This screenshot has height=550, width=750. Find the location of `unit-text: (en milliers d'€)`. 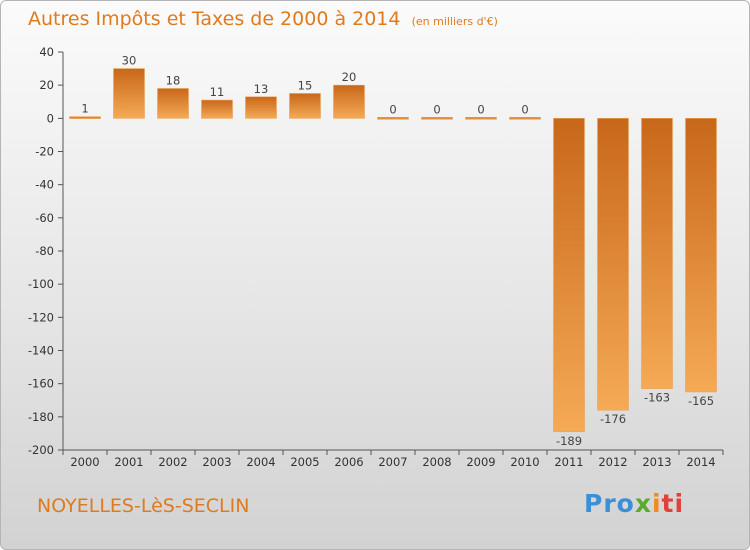

unit-text: (en milliers d'€) is located at coordinates (454, 21).